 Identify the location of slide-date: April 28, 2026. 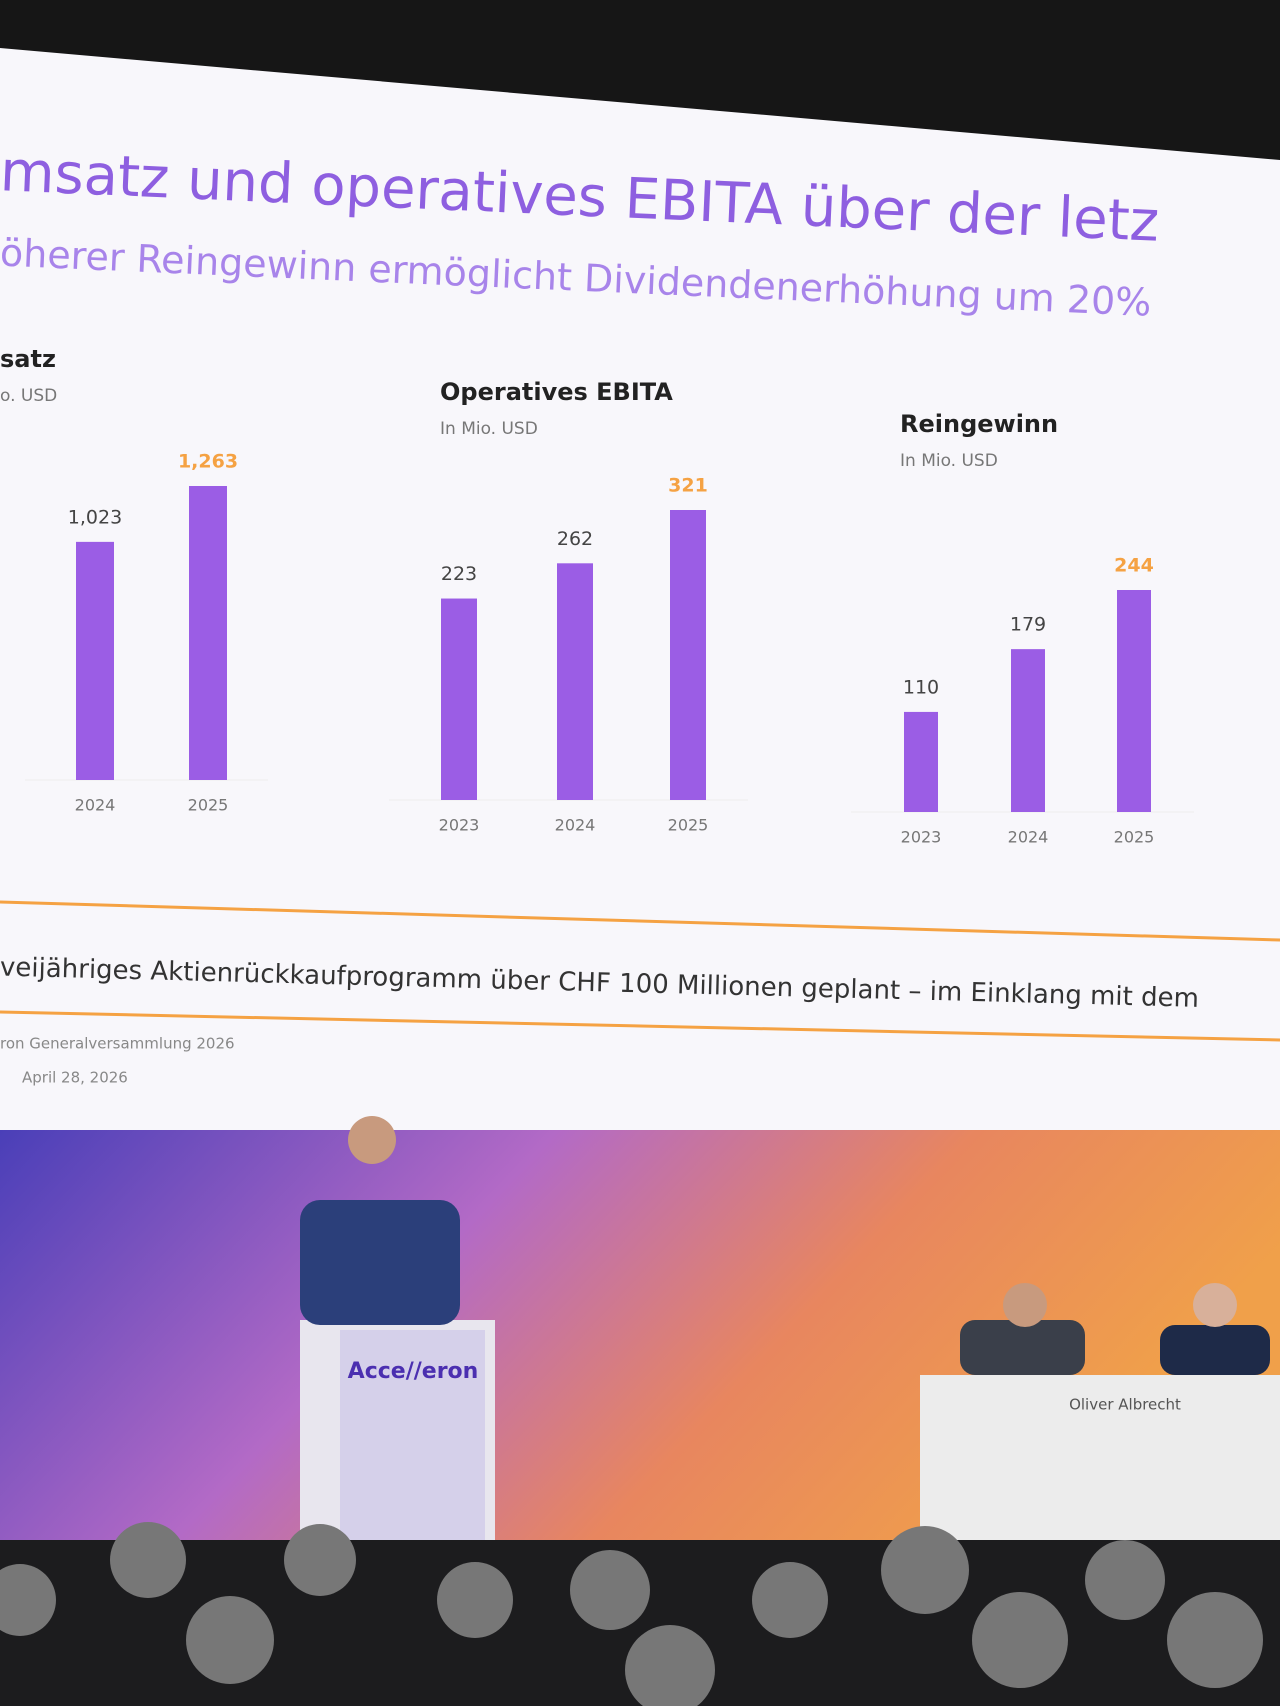
(75, 1078).